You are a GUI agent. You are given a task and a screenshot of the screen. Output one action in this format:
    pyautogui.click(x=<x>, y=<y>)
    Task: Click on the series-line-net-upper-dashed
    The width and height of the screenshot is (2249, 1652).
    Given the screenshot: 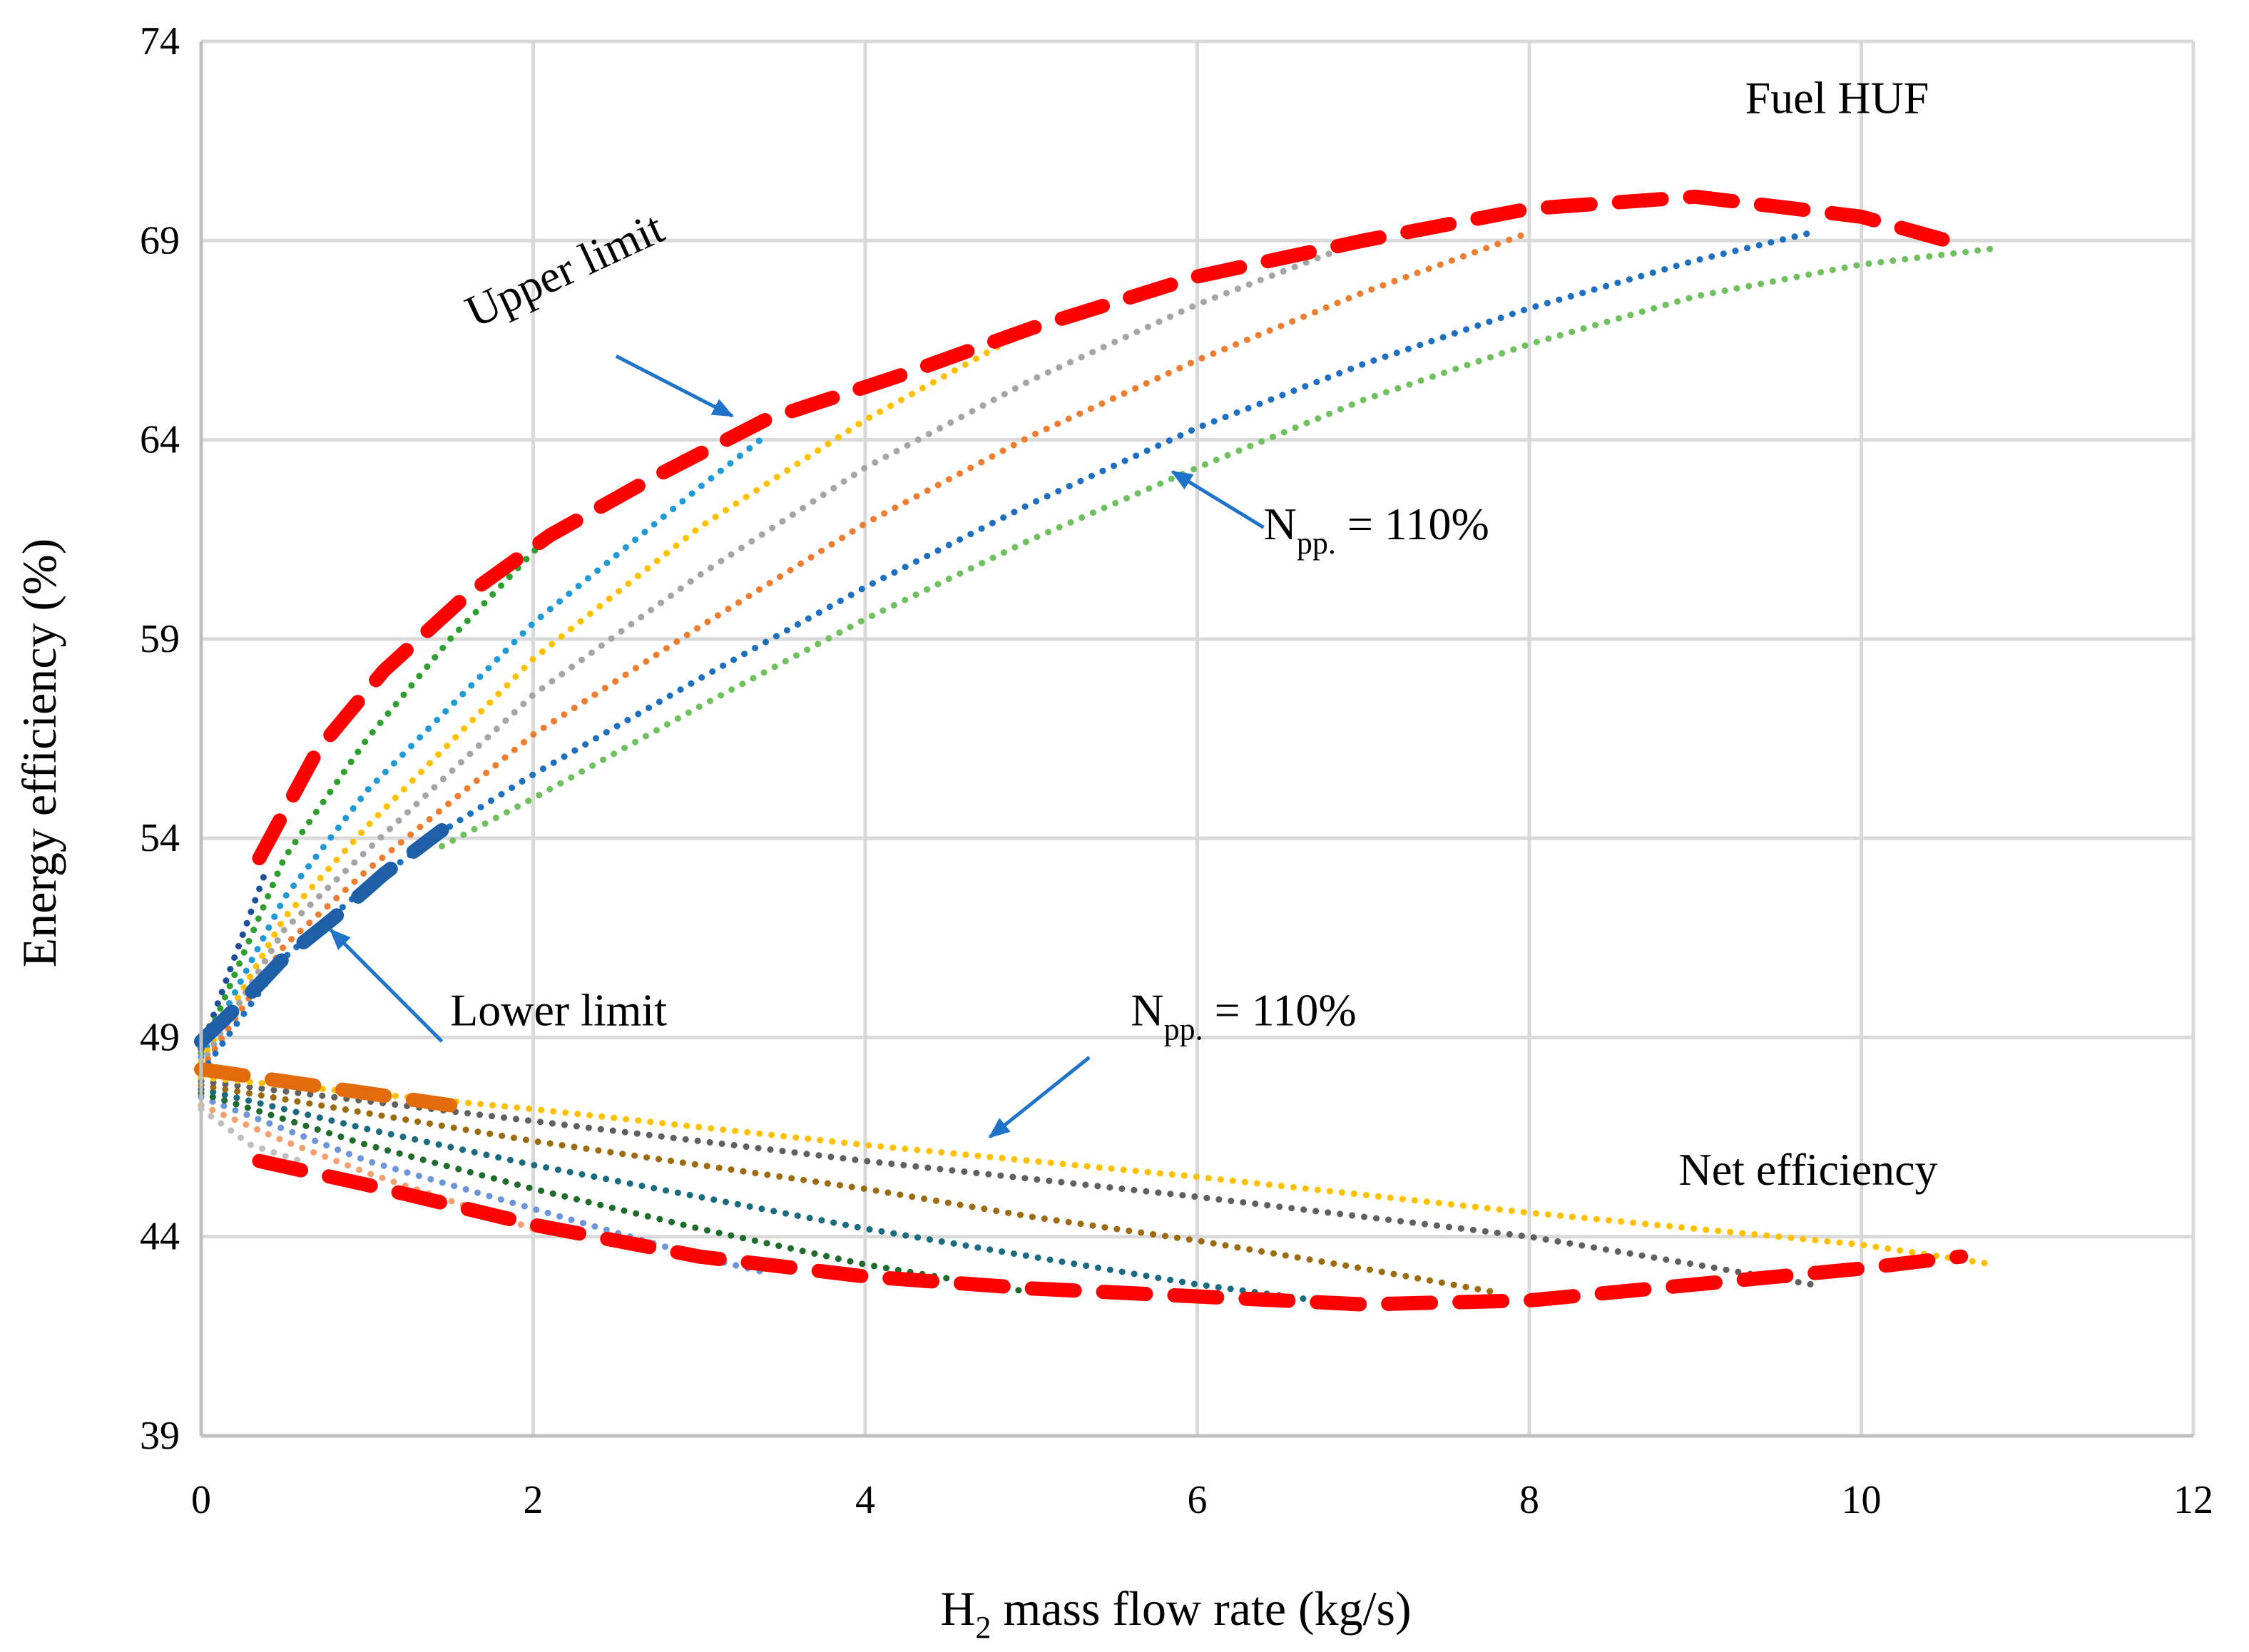 What is the action you would take?
    pyautogui.click(x=326, y=1087)
    